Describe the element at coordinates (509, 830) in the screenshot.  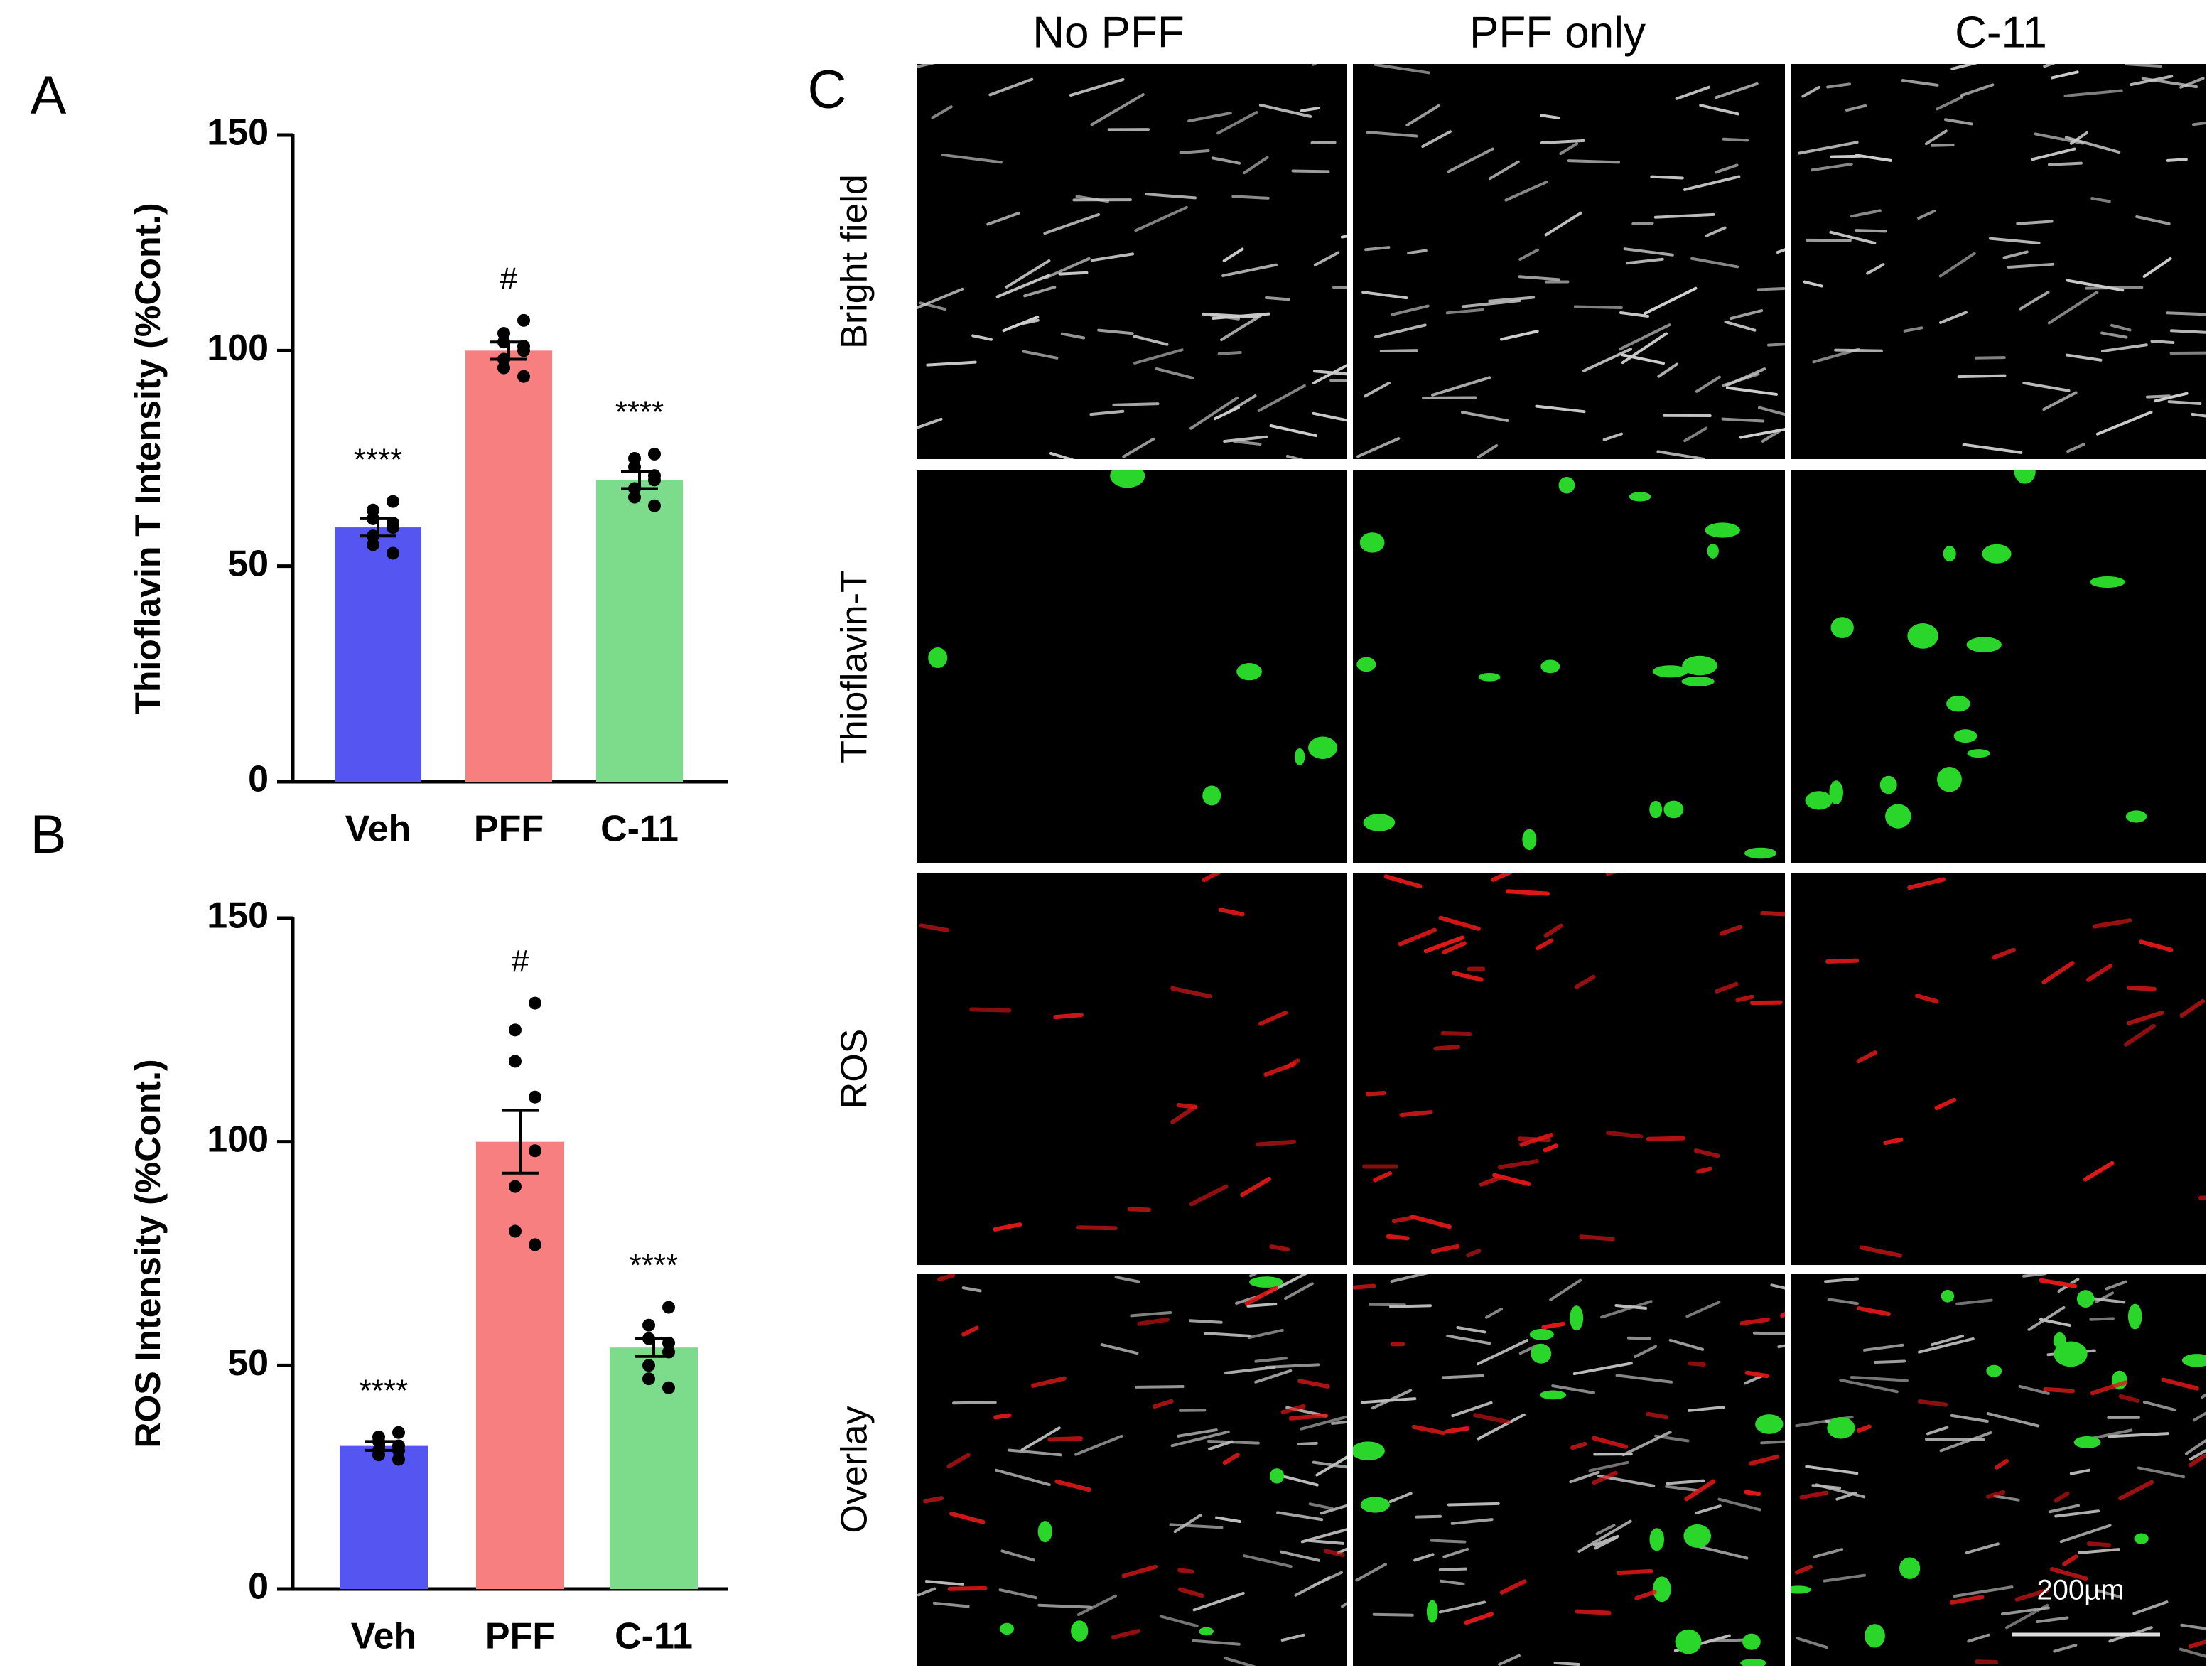
I see `x-tick-label: PFF` at that location.